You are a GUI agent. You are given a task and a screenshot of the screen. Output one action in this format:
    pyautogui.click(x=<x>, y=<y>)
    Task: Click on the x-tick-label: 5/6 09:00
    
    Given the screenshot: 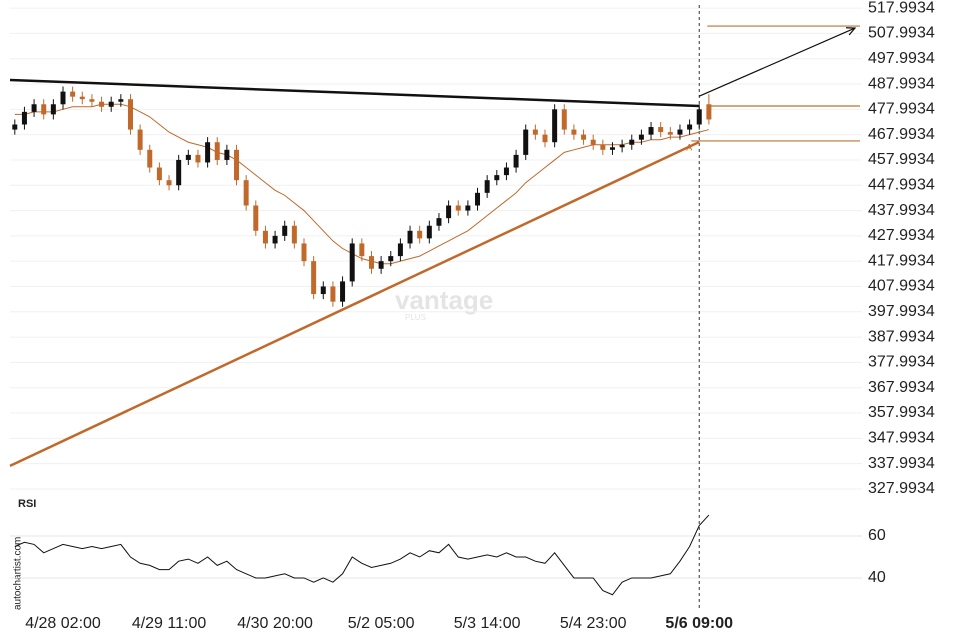 What is the action you would take?
    pyautogui.click(x=699, y=623)
    